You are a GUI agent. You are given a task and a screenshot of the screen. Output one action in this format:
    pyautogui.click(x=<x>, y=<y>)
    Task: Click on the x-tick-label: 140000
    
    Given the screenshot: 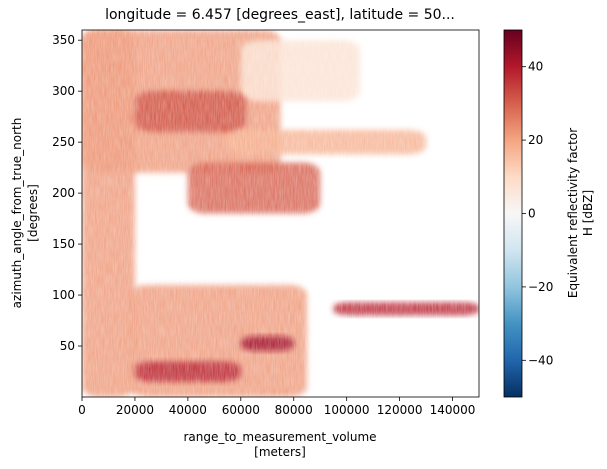 What is the action you would take?
    pyautogui.click(x=453, y=410)
    